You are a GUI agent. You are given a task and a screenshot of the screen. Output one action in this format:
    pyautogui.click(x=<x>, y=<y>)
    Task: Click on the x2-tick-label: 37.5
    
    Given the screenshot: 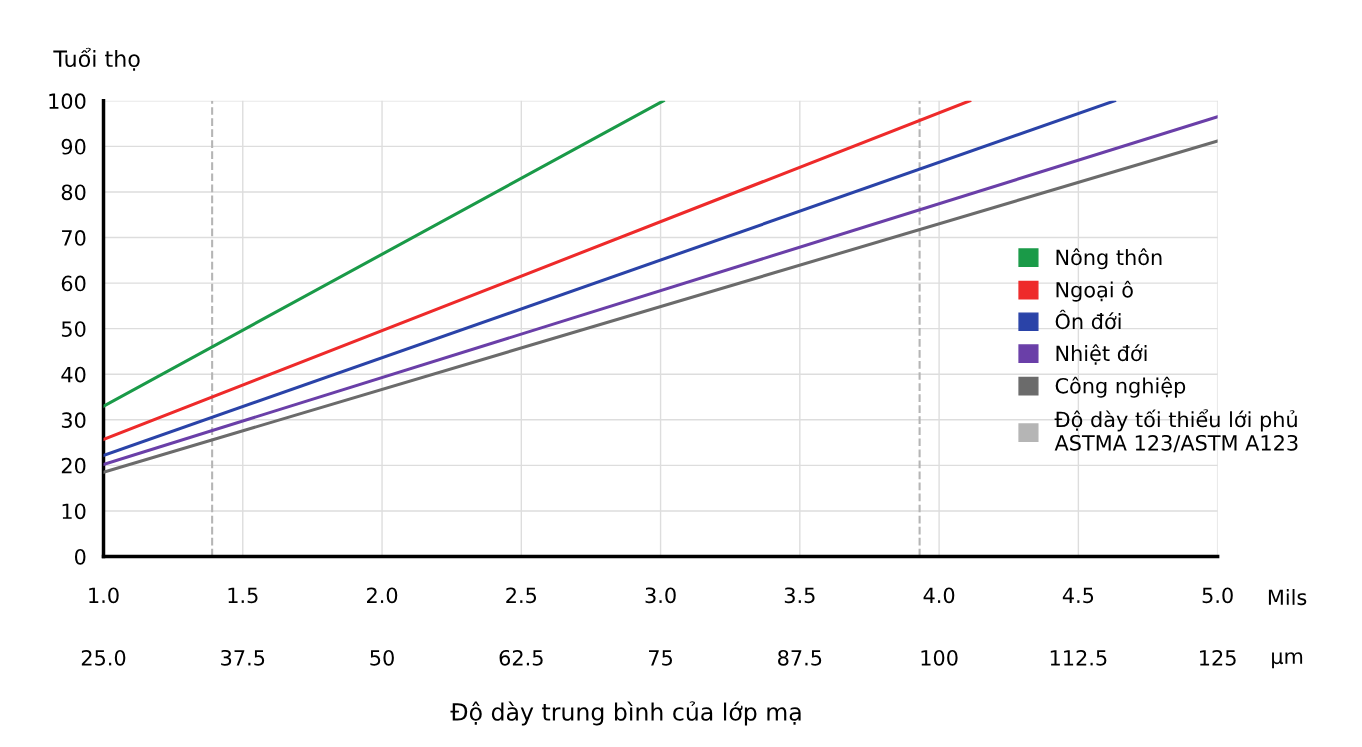 What is the action you would take?
    pyautogui.click(x=243, y=657)
    